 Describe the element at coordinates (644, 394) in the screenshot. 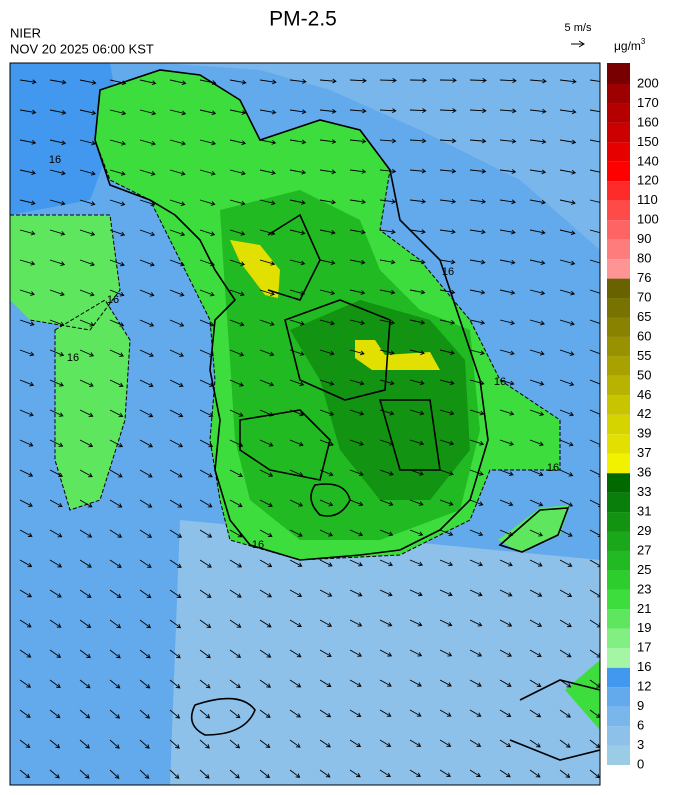

I see `colorbar-label: 46` at that location.